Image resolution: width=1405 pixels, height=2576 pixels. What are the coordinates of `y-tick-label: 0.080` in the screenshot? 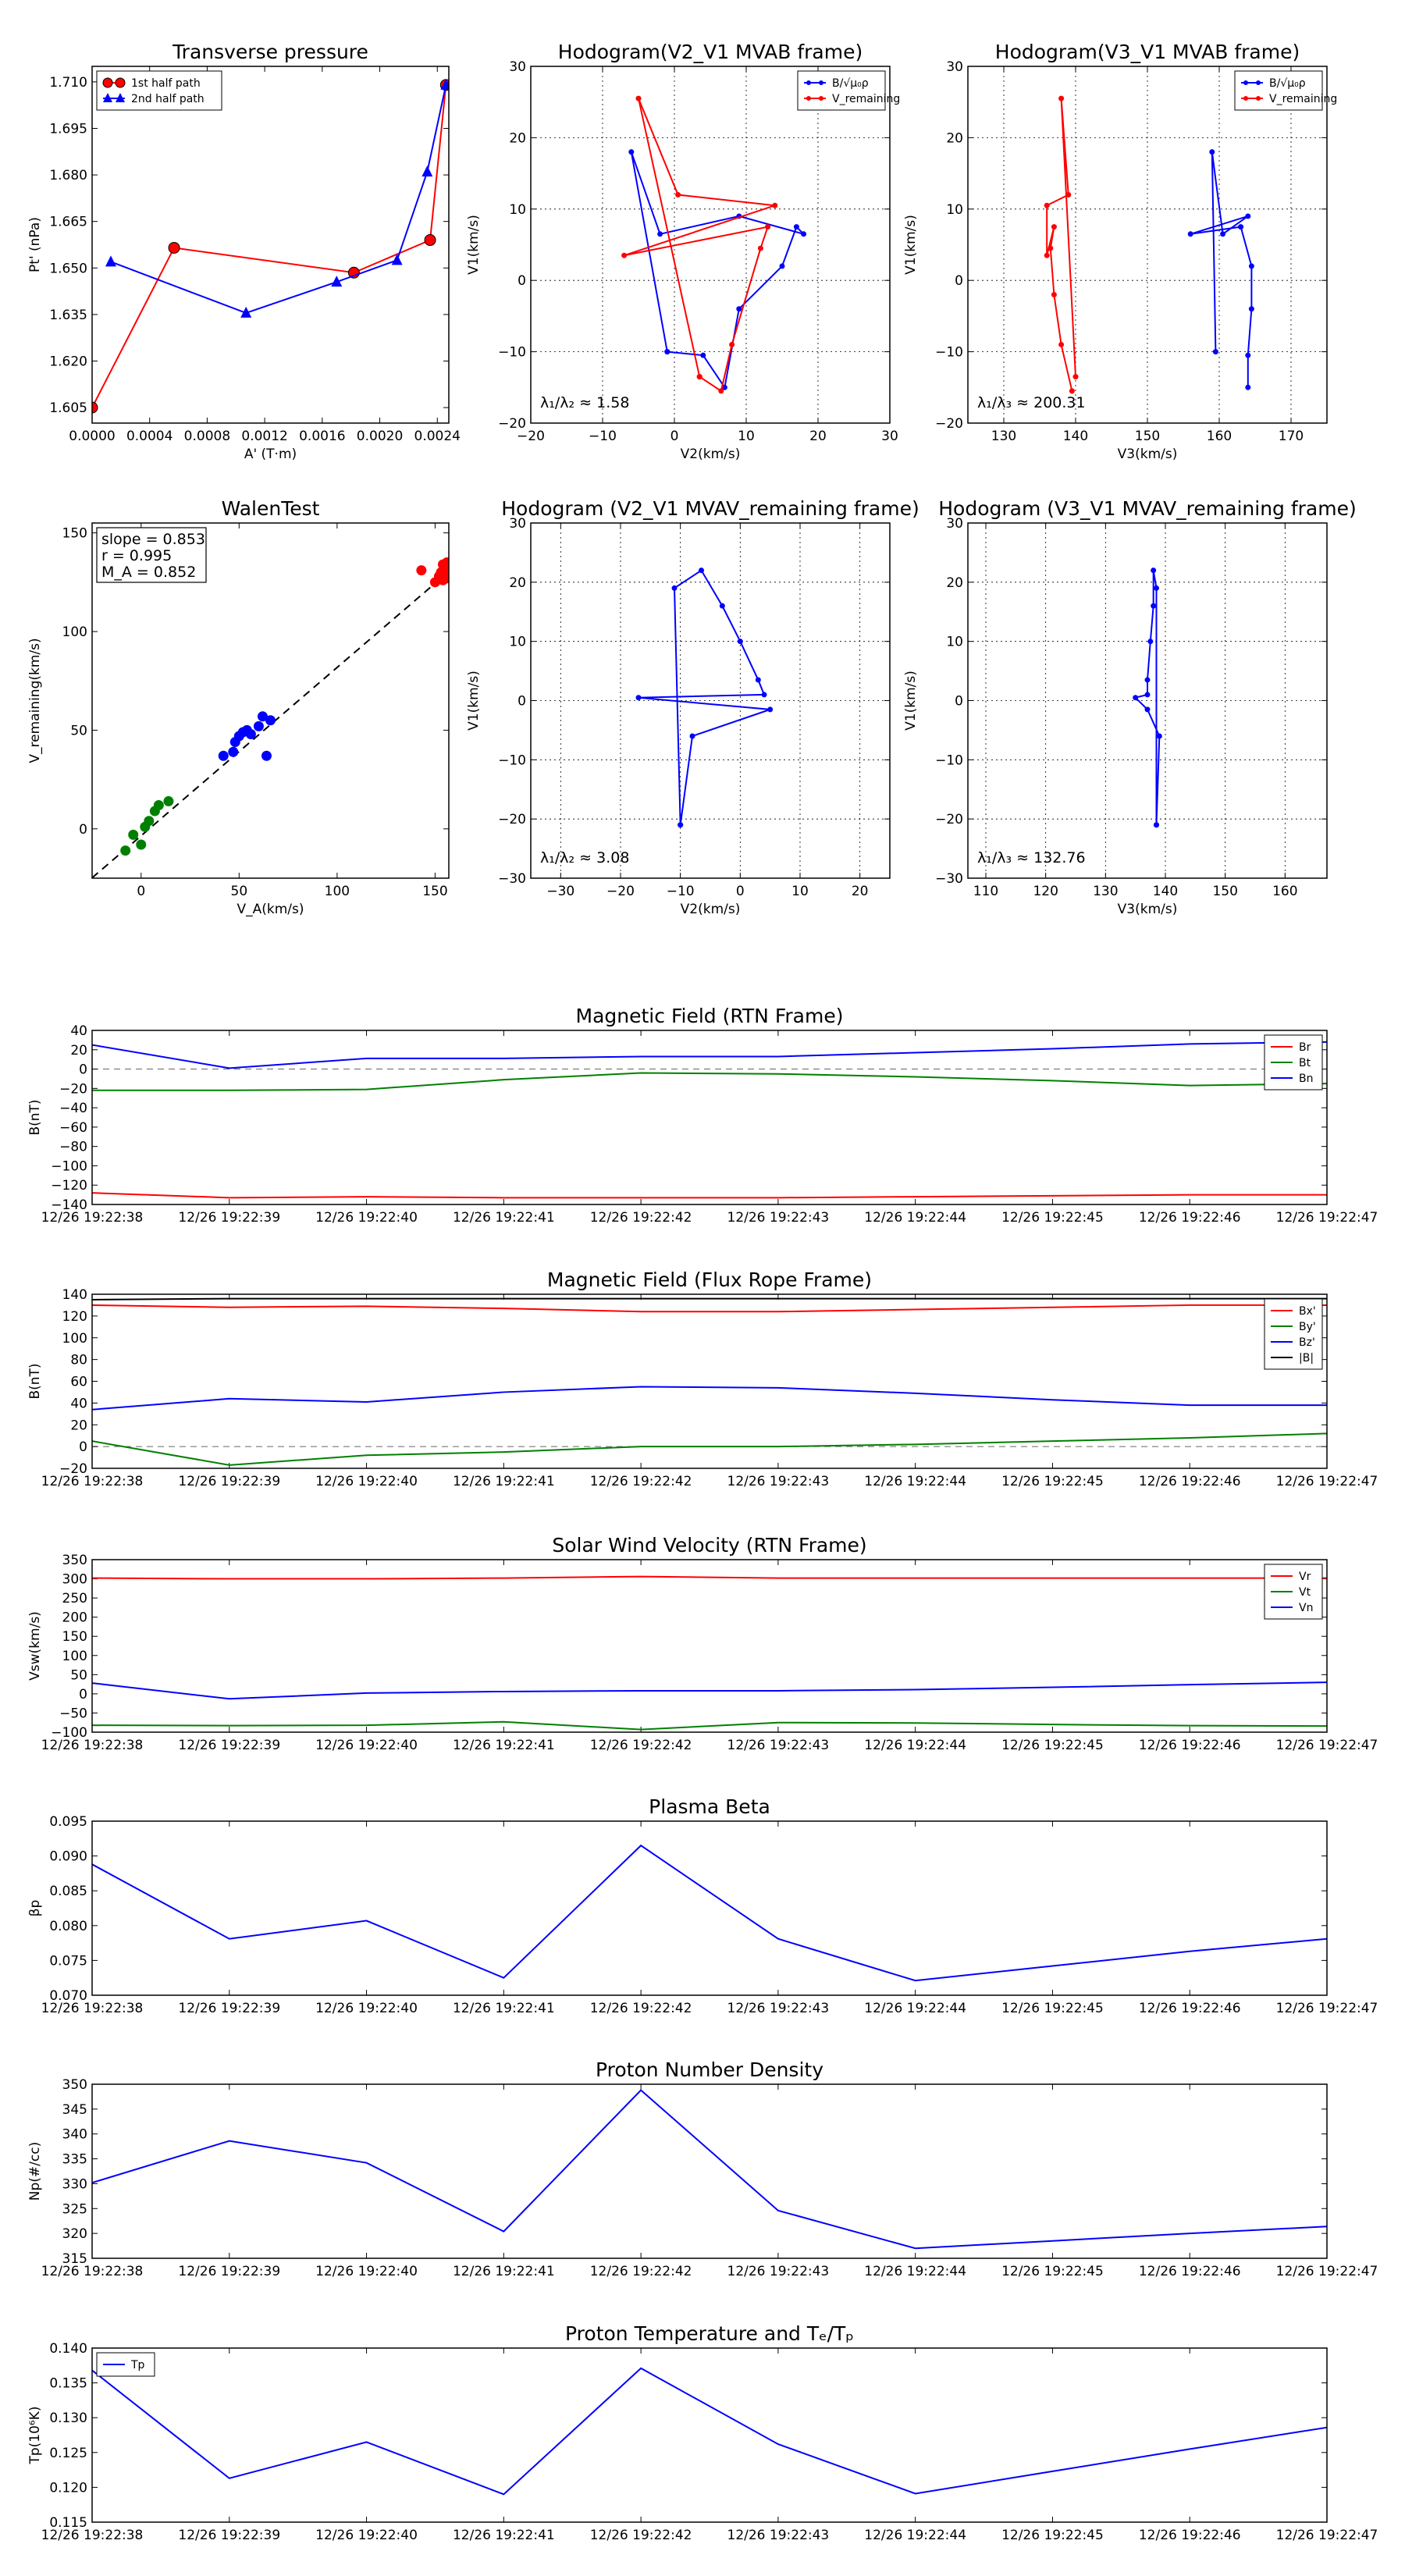 It's located at (68, 1926).